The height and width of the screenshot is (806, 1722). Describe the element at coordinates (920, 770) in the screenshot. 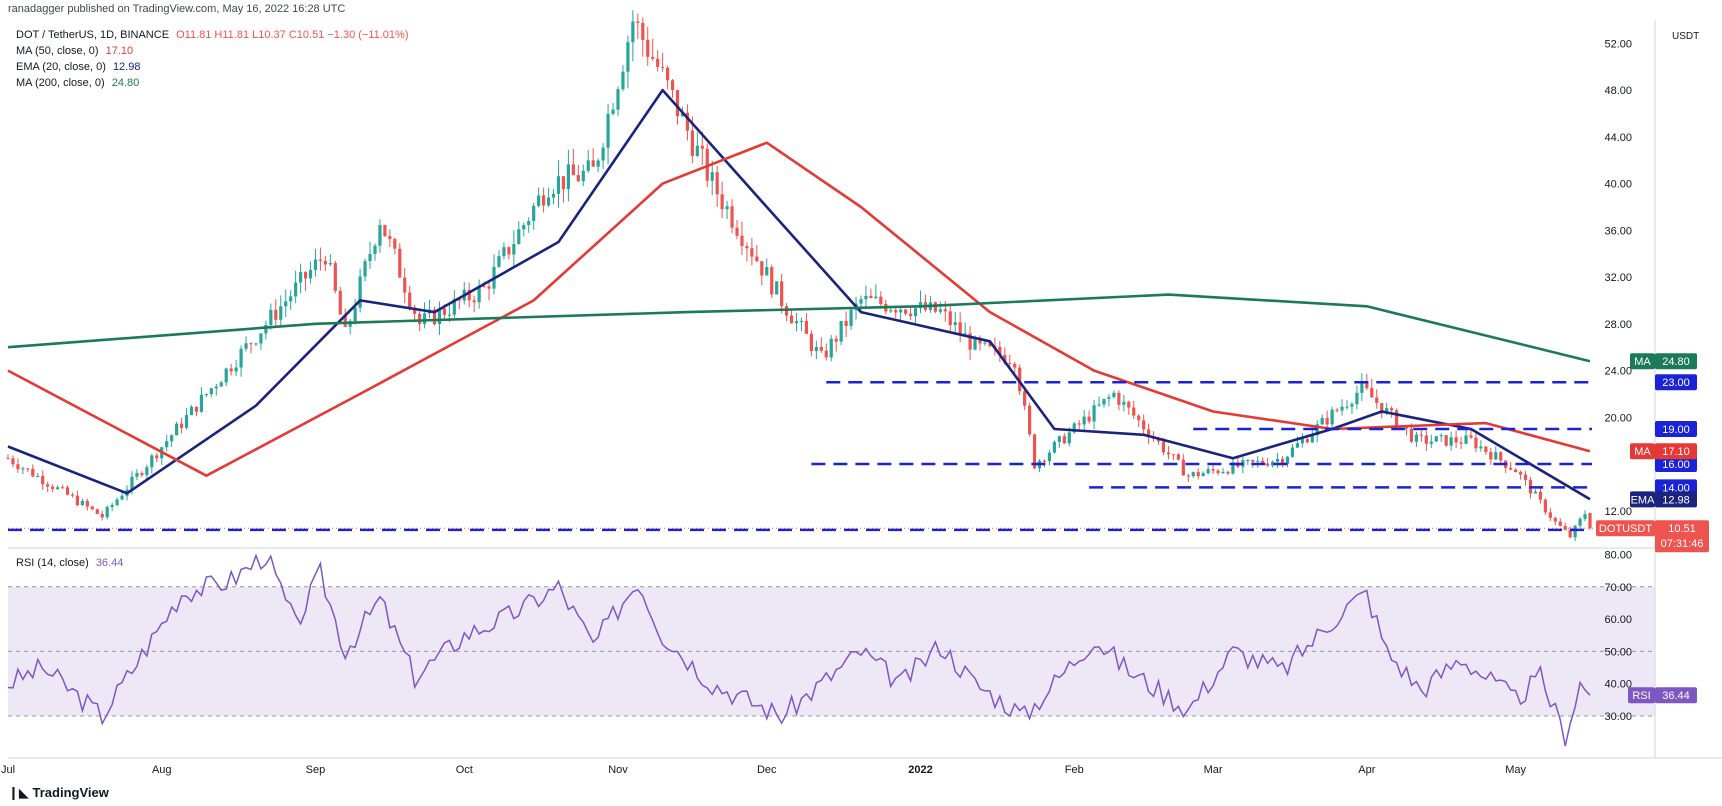

I see `time-tick-label: 2022` at that location.